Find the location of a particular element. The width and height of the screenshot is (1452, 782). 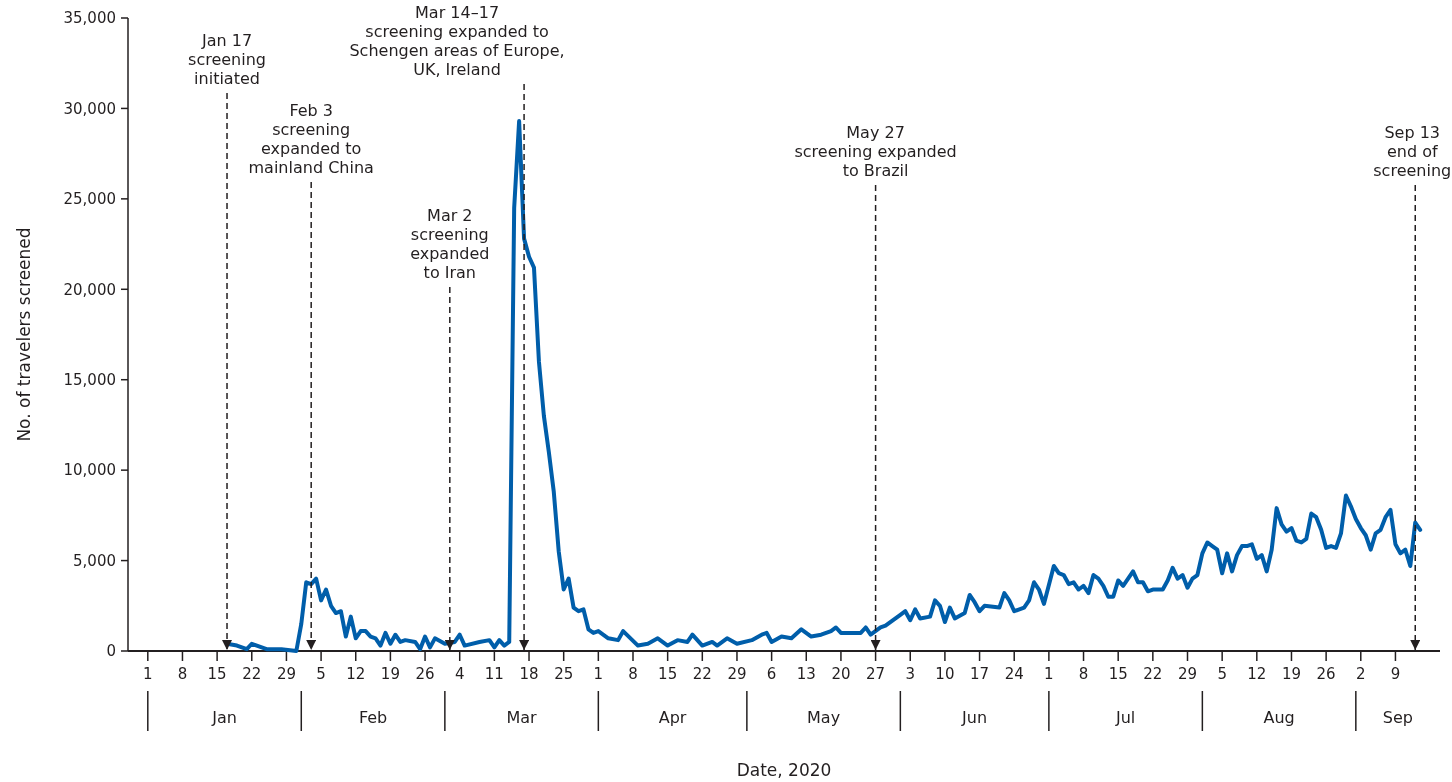

x-tick-label: 4 is located at coordinates (459, 674).